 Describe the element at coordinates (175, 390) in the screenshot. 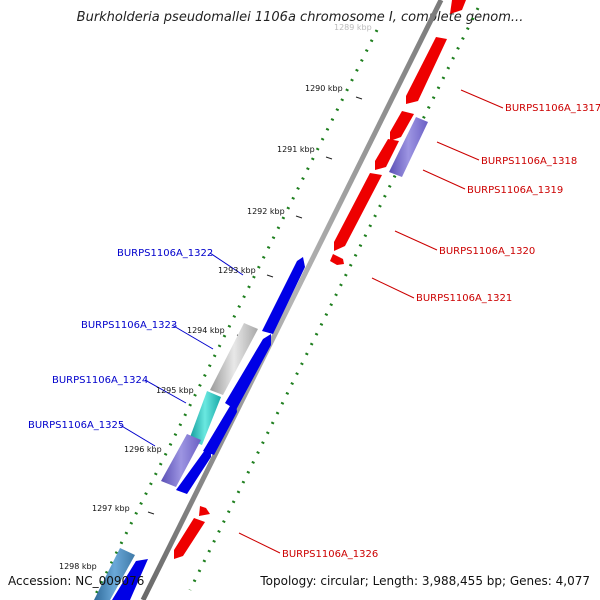

I see `tick-label-1295: 1295 kbp` at that location.